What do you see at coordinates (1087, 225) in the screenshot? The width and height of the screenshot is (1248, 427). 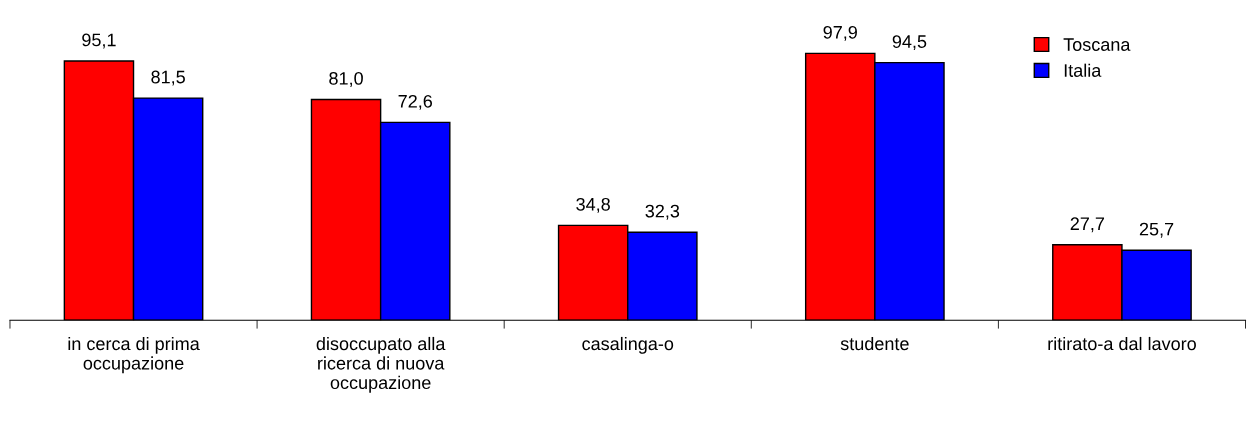 I see `data-label: 27,7` at bounding box center [1087, 225].